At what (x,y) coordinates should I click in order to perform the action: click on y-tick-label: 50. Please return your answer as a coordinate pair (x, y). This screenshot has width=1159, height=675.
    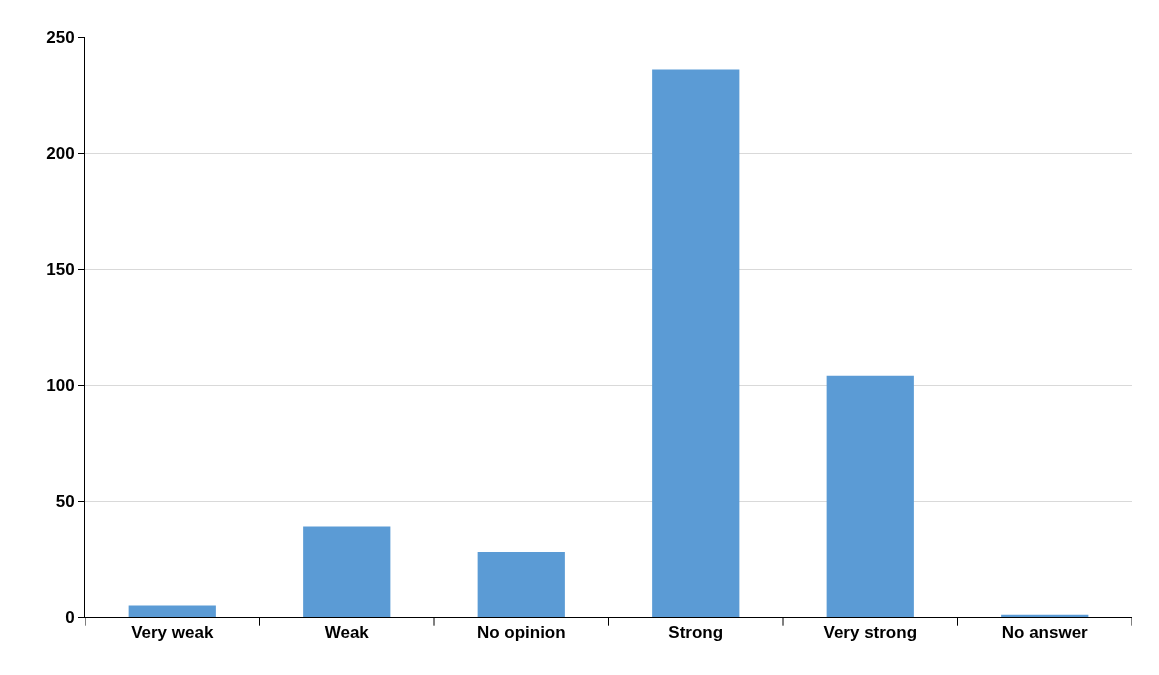
    Looking at the image, I should click on (65, 501).